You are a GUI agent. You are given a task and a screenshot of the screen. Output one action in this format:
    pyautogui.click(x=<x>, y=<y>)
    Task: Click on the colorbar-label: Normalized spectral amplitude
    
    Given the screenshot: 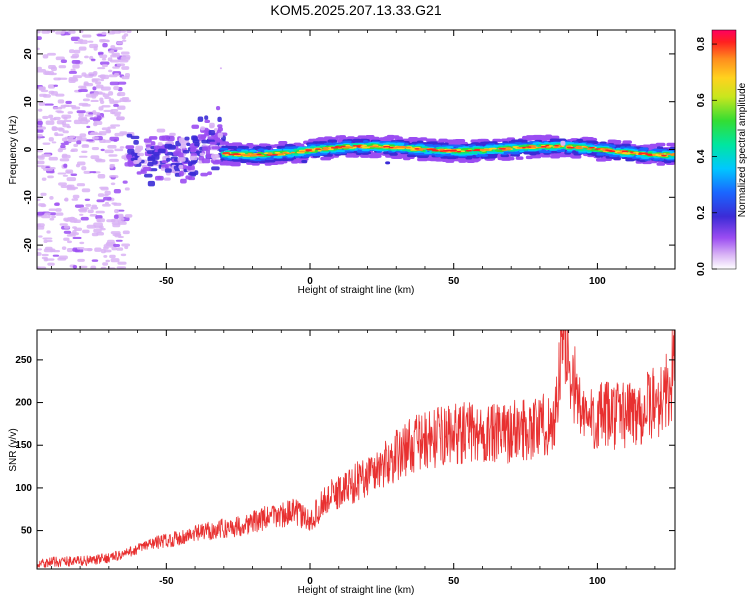 What is the action you would take?
    pyautogui.click(x=742, y=149)
    